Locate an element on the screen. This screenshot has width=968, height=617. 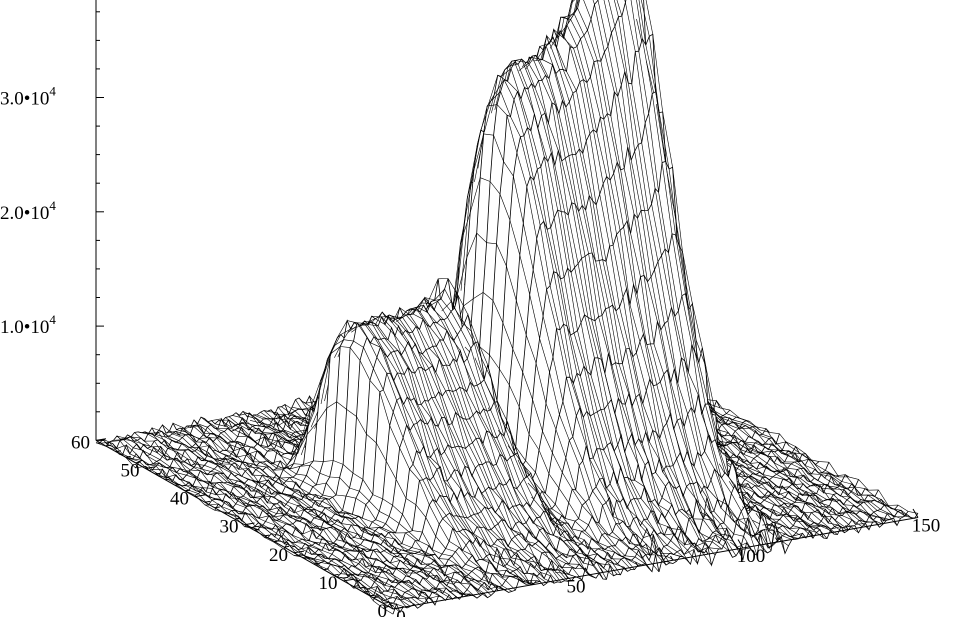
y-minor-tick is located at coordinates (237, 518).